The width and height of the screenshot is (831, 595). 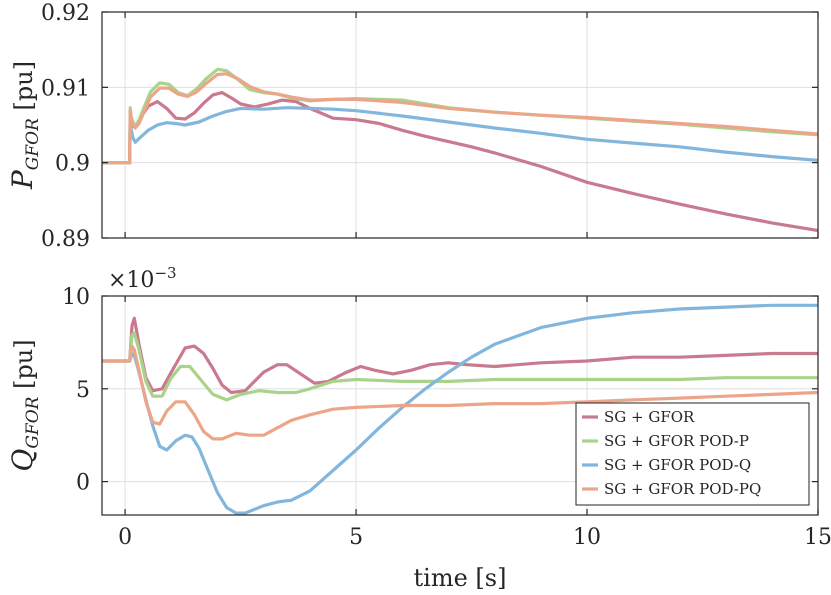 What do you see at coordinates (72, 164) in the screenshot?
I see `y-tick-label: 0.9` at bounding box center [72, 164].